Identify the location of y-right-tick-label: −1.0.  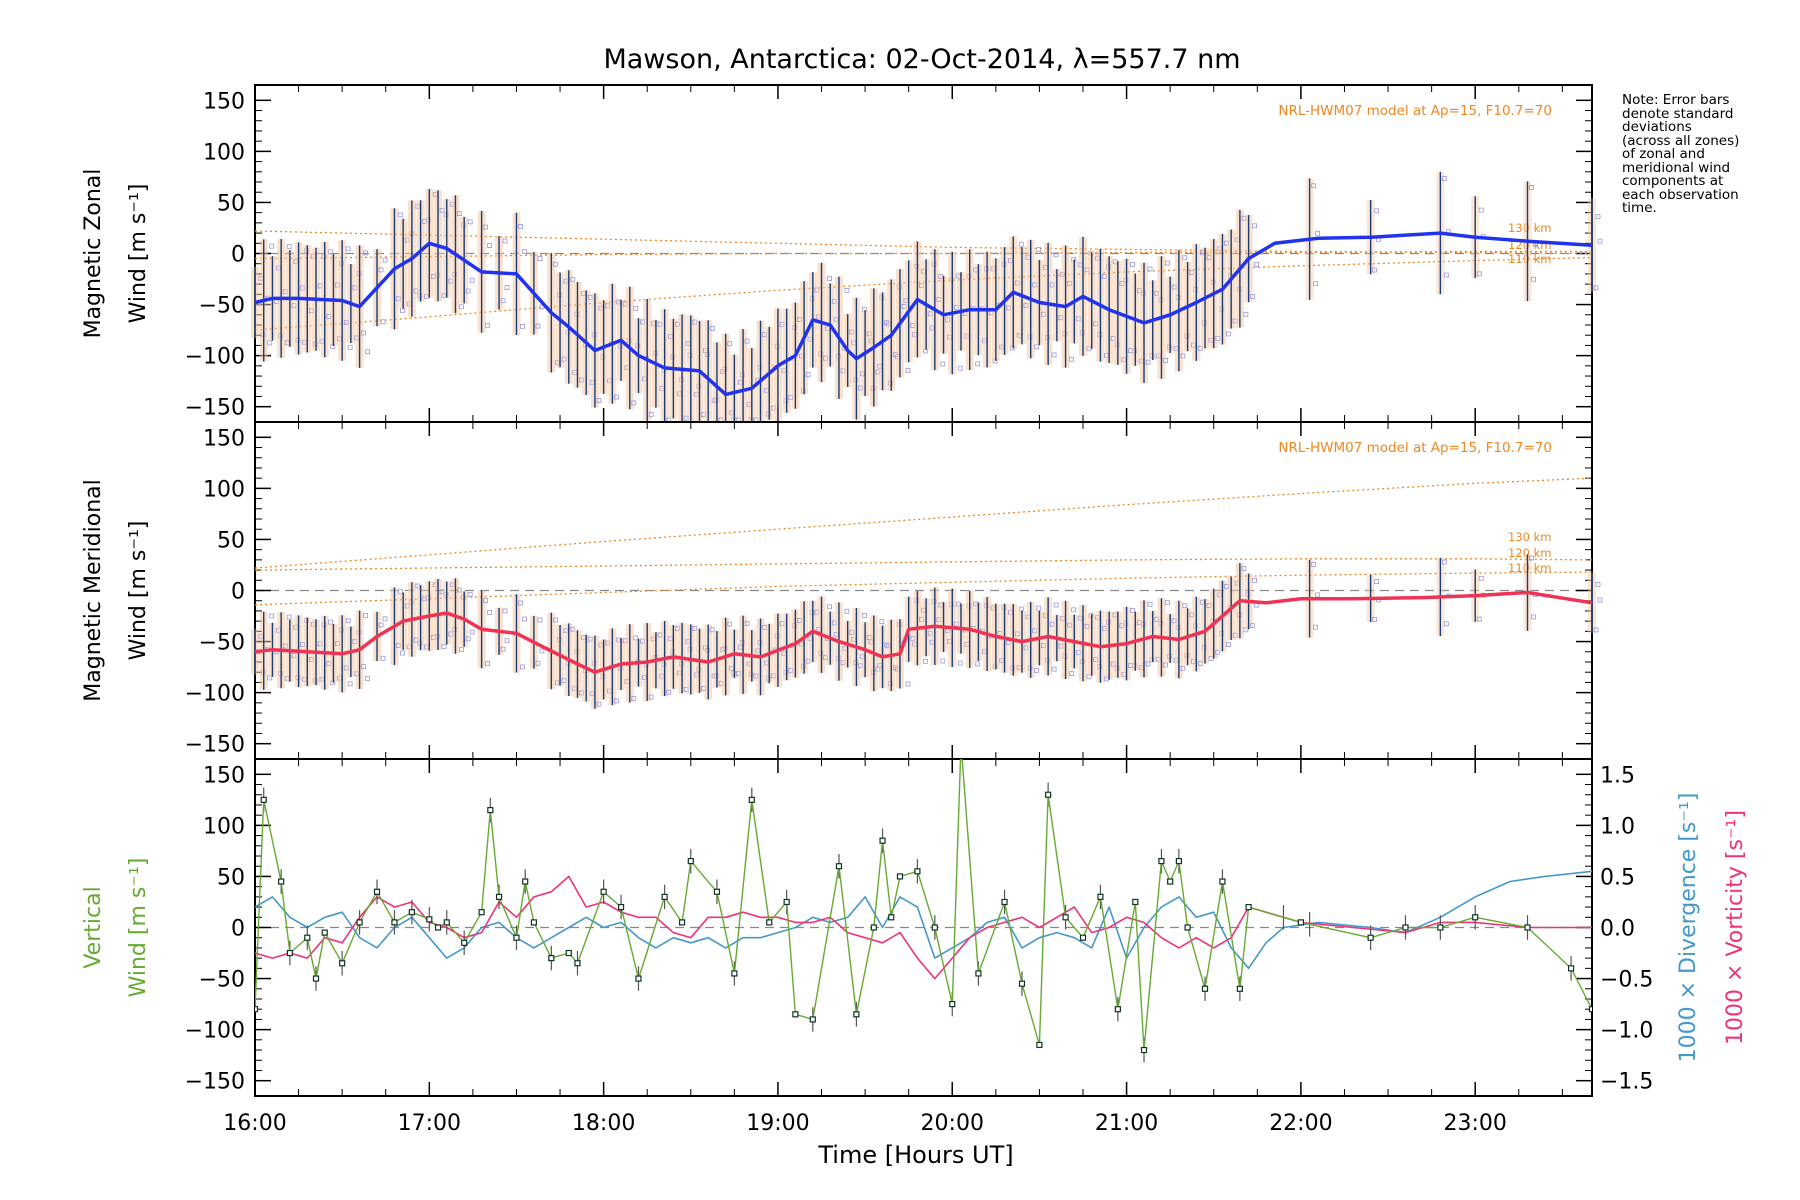
(1626, 1031).